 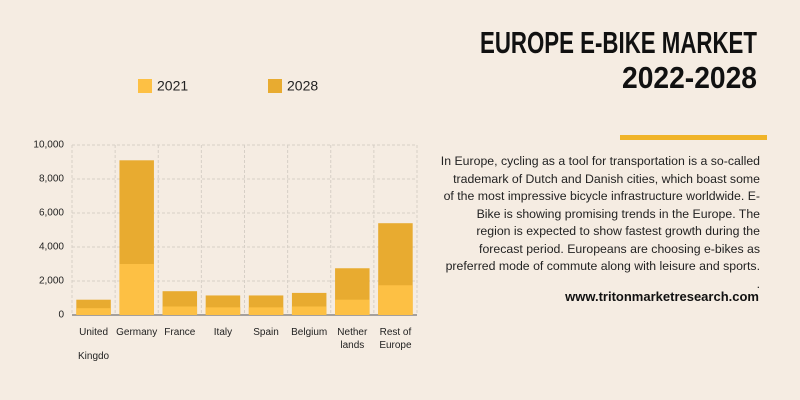 I want to click on title-line: EUROPE E-BIKE MARKET, so click(x=618, y=42).